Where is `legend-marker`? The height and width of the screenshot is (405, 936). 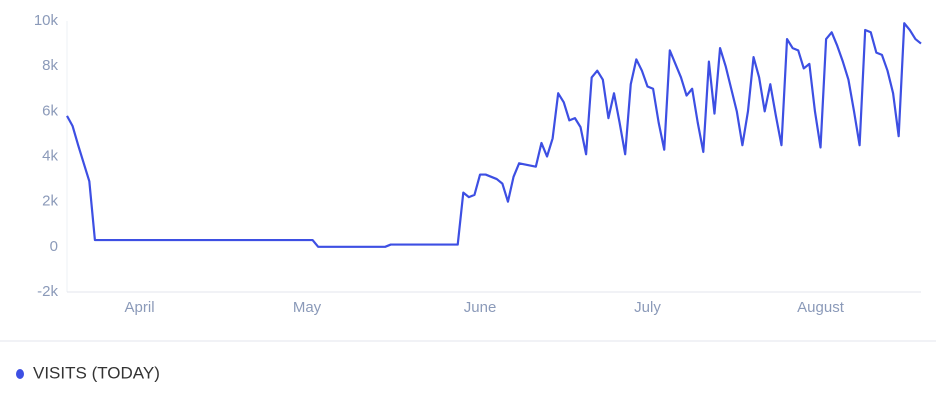 legend-marker is located at coordinates (20, 374).